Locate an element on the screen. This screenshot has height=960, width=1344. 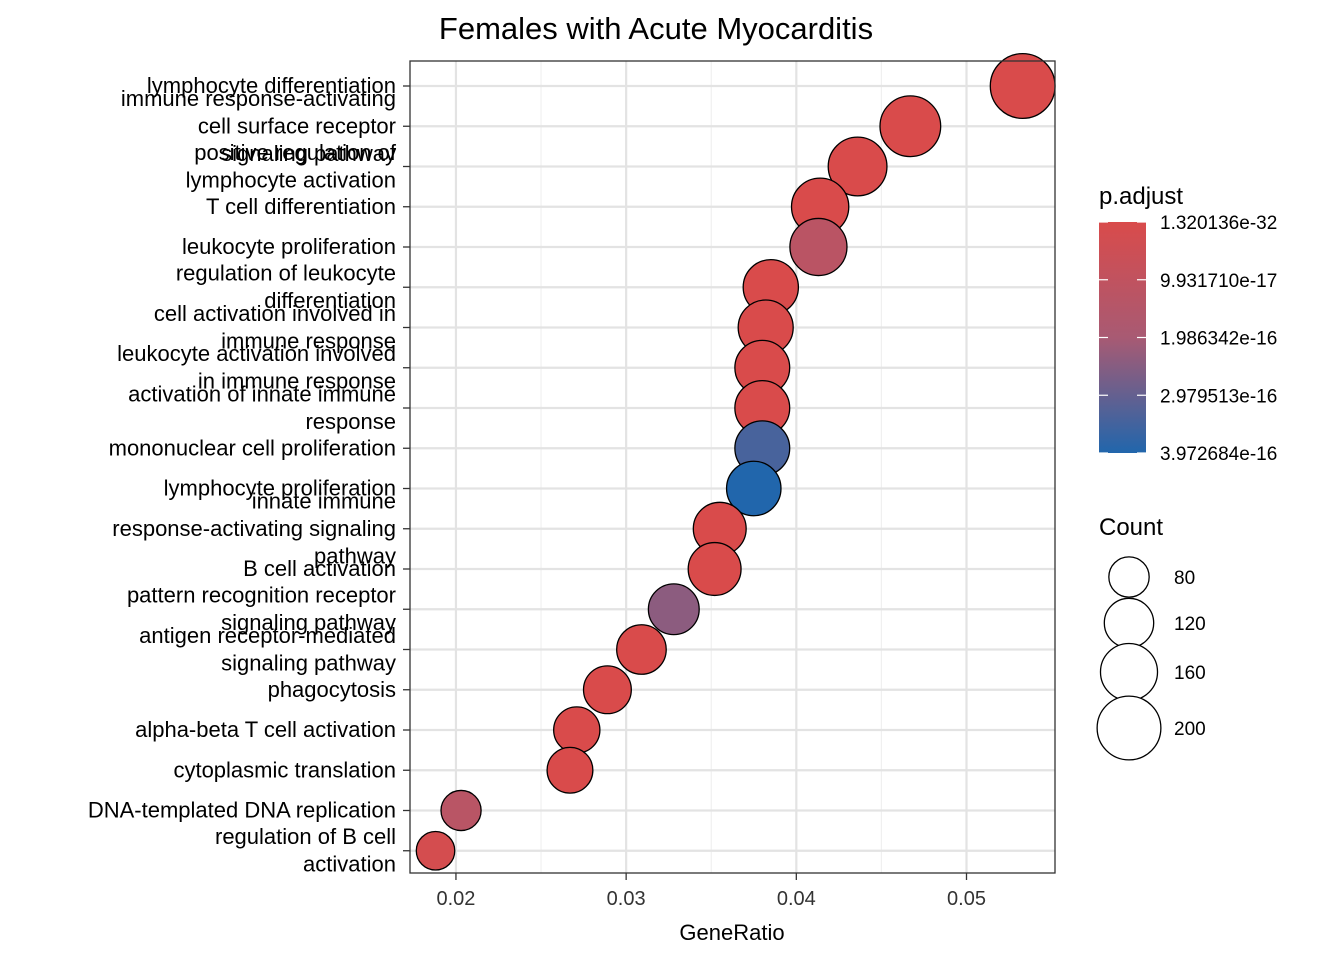
color-bar-label: 3.972684e-16 is located at coordinates (1218, 454).